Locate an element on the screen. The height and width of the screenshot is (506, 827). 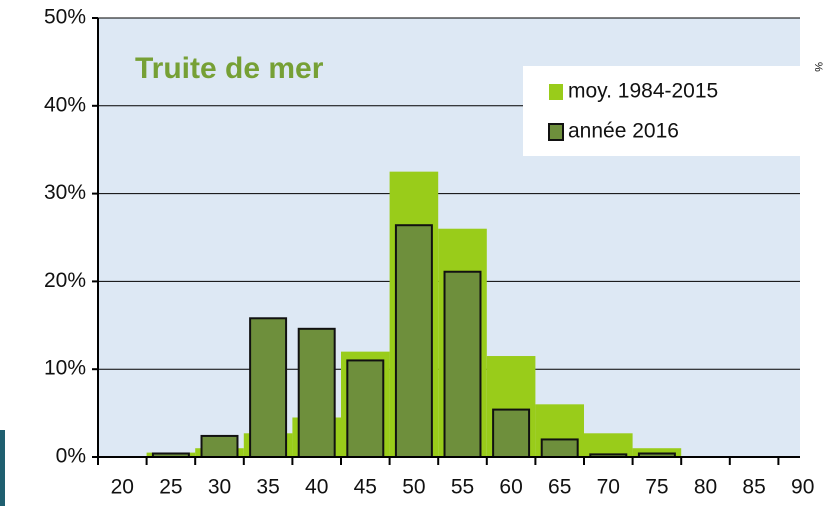
x-tick-label: 80 is located at coordinates (705, 487).